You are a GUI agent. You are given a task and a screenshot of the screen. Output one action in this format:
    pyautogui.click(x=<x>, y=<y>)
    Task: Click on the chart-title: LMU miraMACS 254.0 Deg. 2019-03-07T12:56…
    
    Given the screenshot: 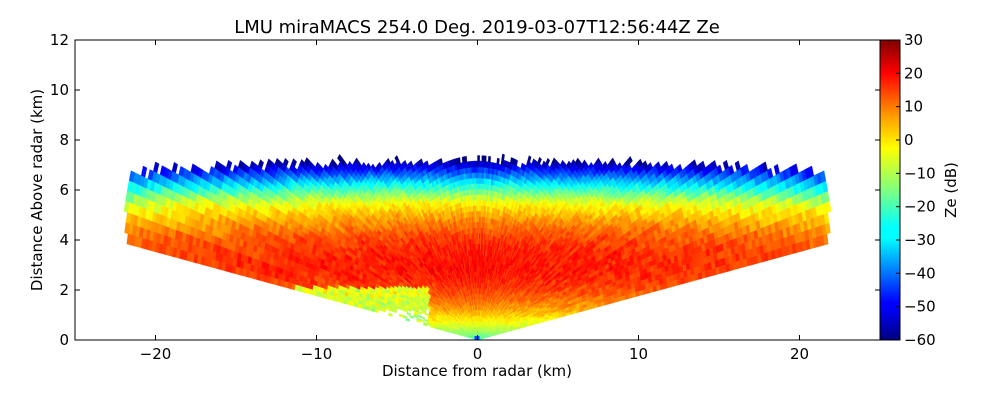 What is the action you would take?
    pyautogui.click(x=477, y=27)
    